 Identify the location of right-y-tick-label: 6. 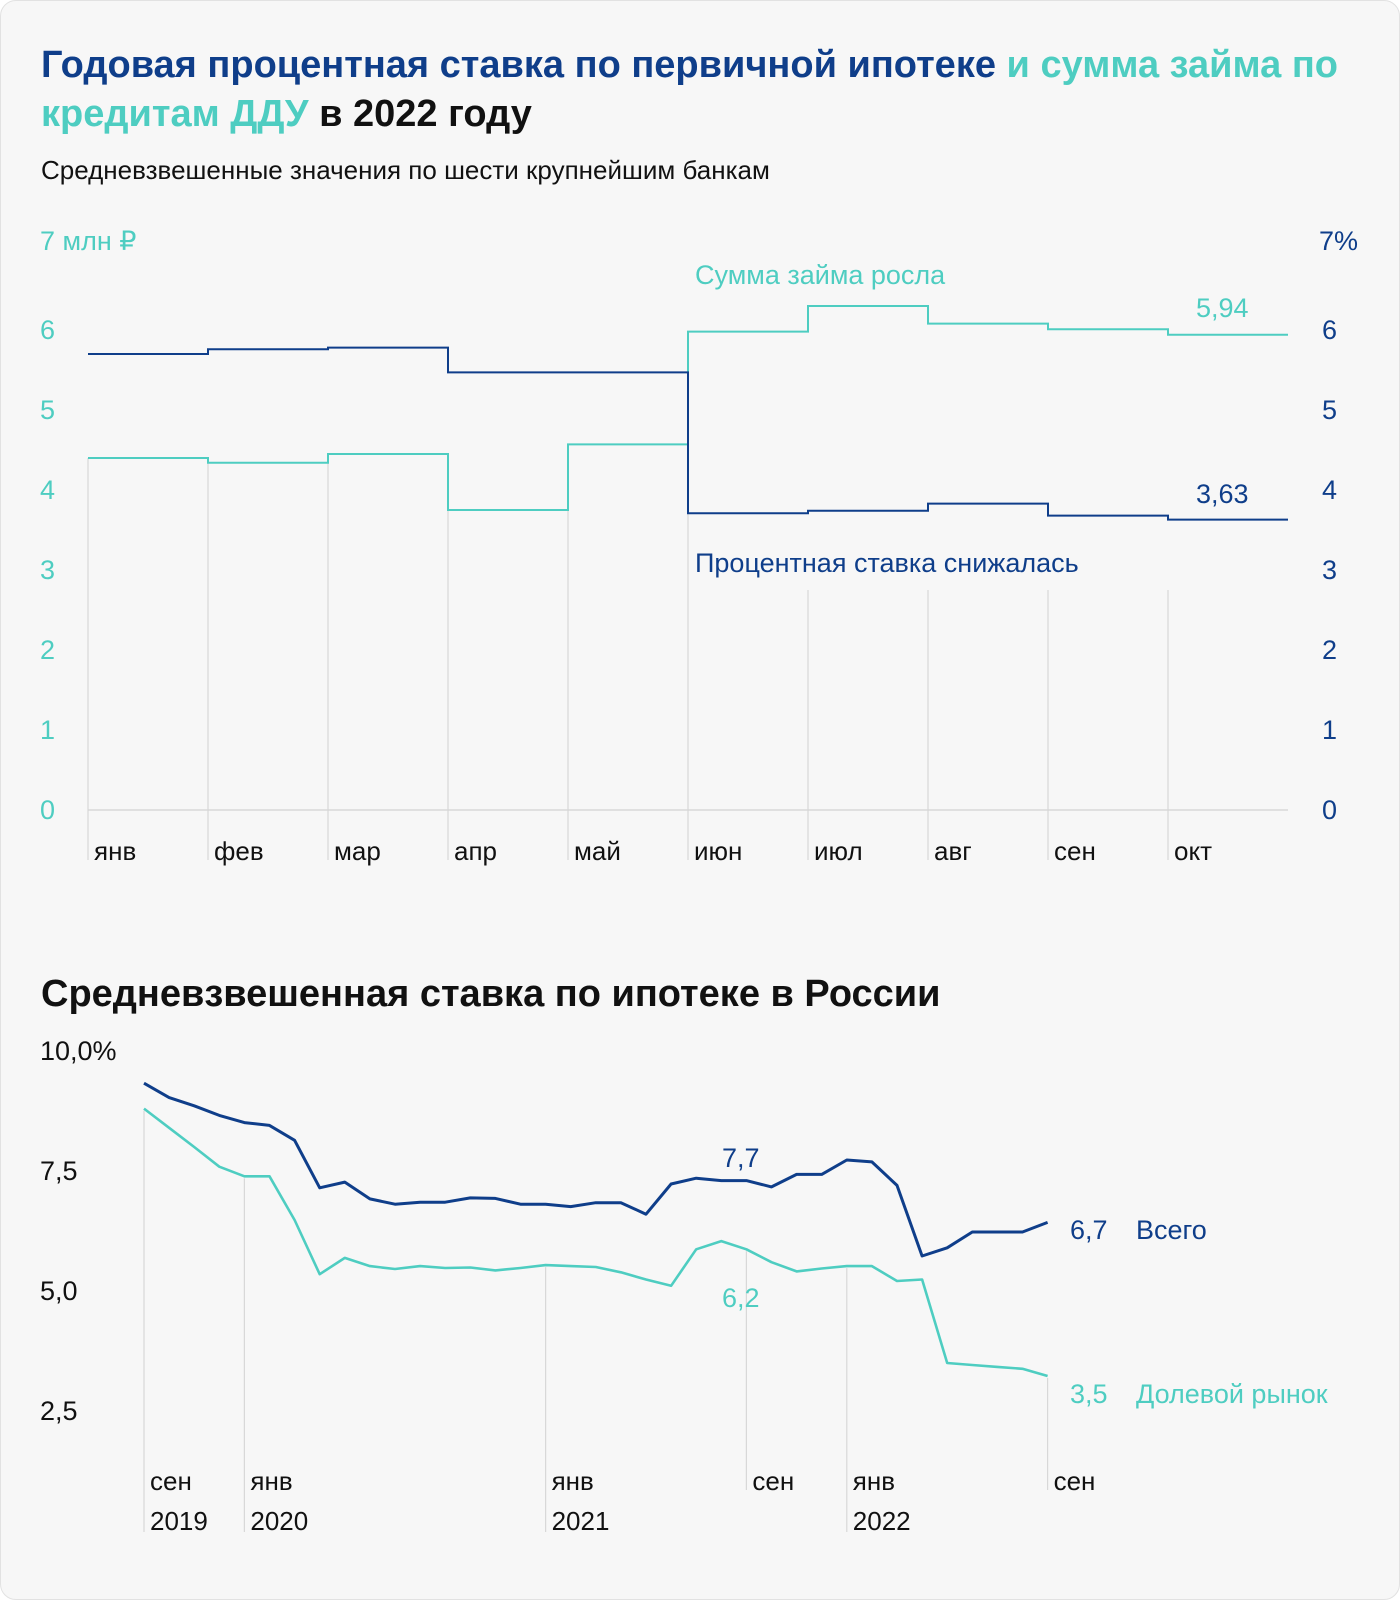
(1329, 330).